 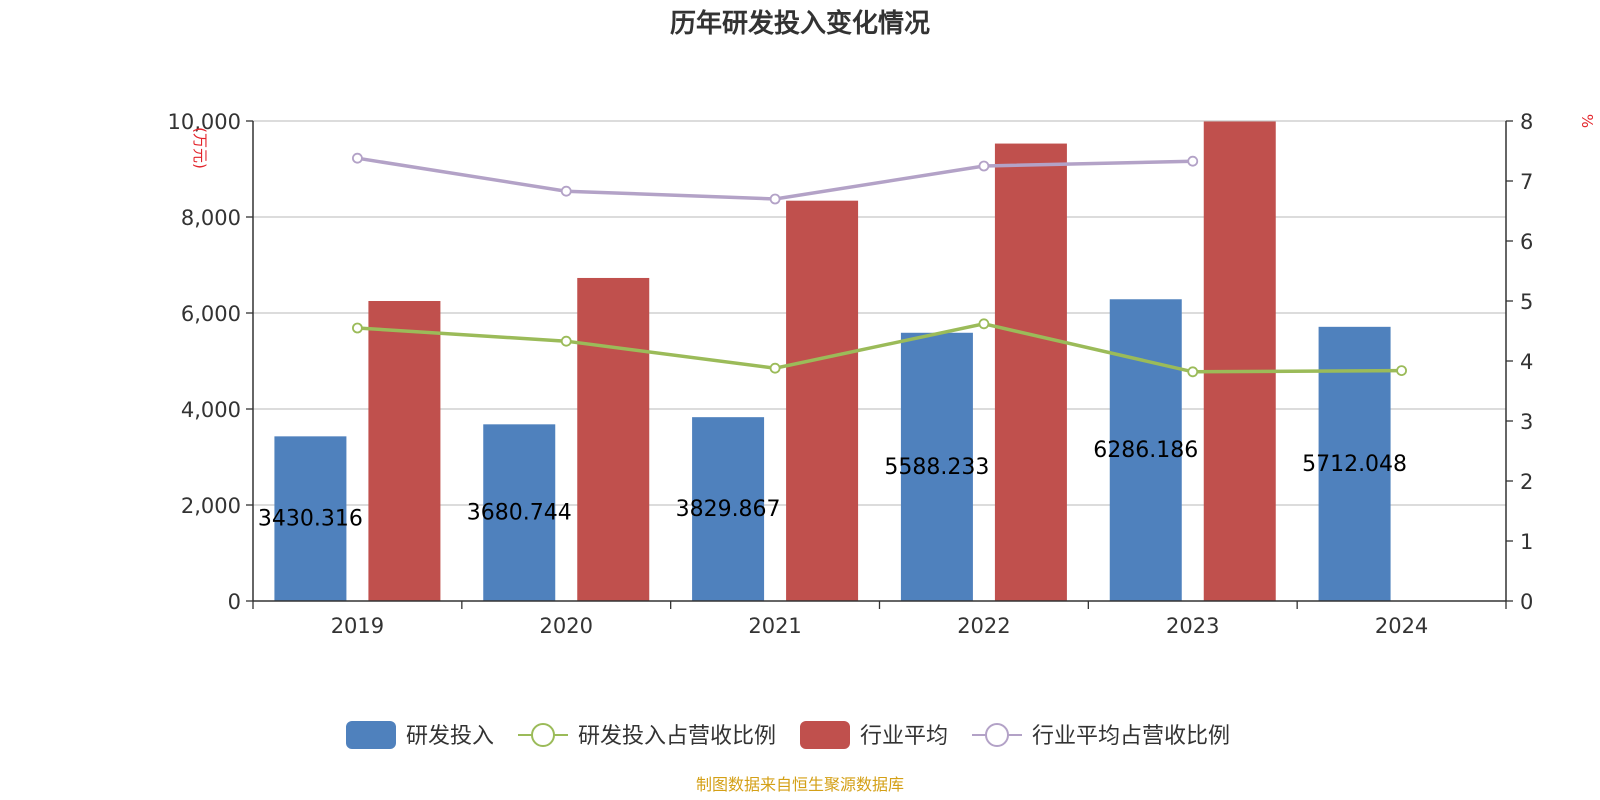 What do you see at coordinates (1526, 422) in the screenshot?
I see `right-tick-label: 3` at bounding box center [1526, 422].